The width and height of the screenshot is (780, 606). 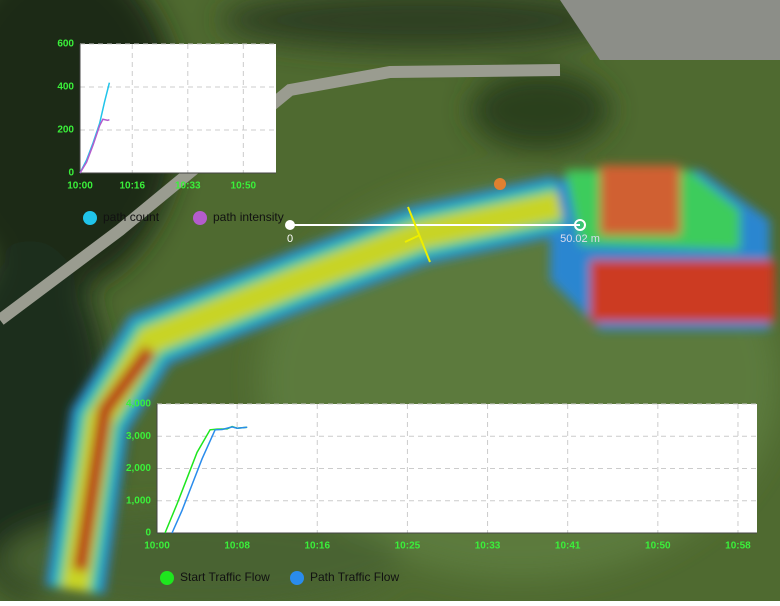 What do you see at coordinates (354, 577) in the screenshot?
I see `legend-label: Path Traffic Flow` at bounding box center [354, 577].